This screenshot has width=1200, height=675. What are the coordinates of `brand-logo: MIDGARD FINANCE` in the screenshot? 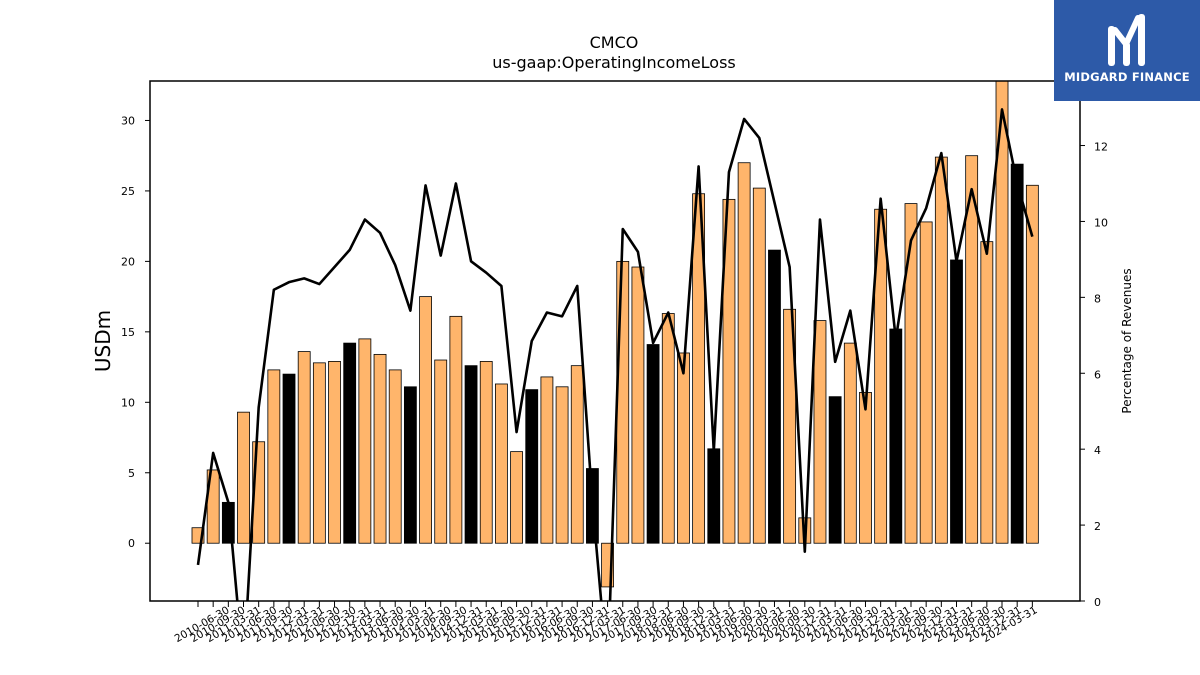 It's located at (1127, 50).